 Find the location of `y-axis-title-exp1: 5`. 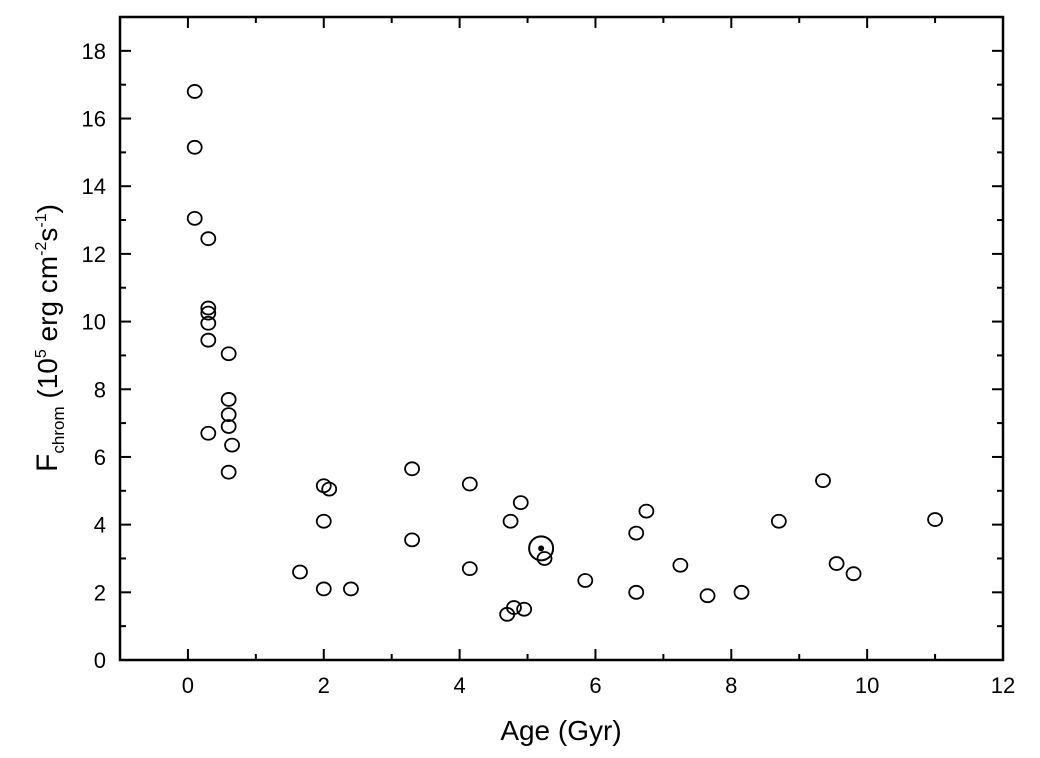

y-axis-title-exp1: 5 is located at coordinates (41, 353).